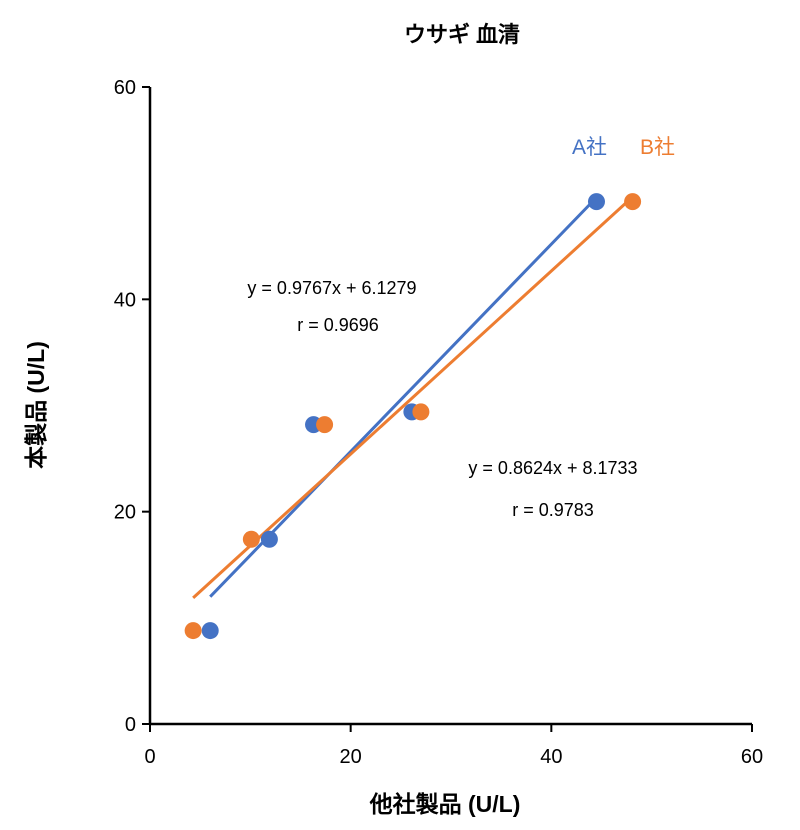 This screenshot has width=800, height=830. What do you see at coordinates (149, 757) in the screenshot?
I see `x-tick-label: 0` at bounding box center [149, 757].